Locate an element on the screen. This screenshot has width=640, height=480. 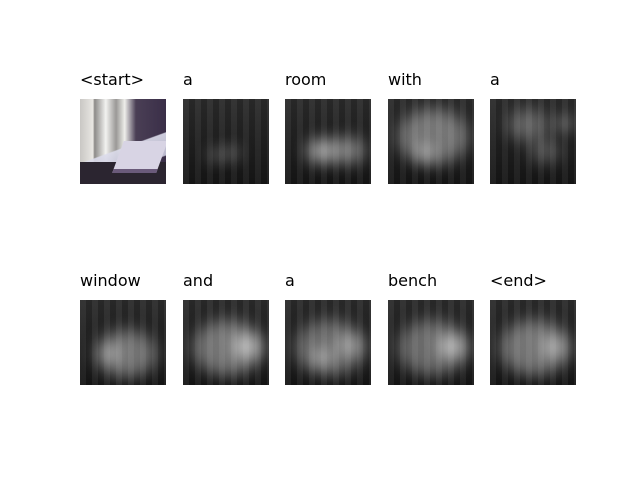
panel-title: <start> is located at coordinates (112, 79).